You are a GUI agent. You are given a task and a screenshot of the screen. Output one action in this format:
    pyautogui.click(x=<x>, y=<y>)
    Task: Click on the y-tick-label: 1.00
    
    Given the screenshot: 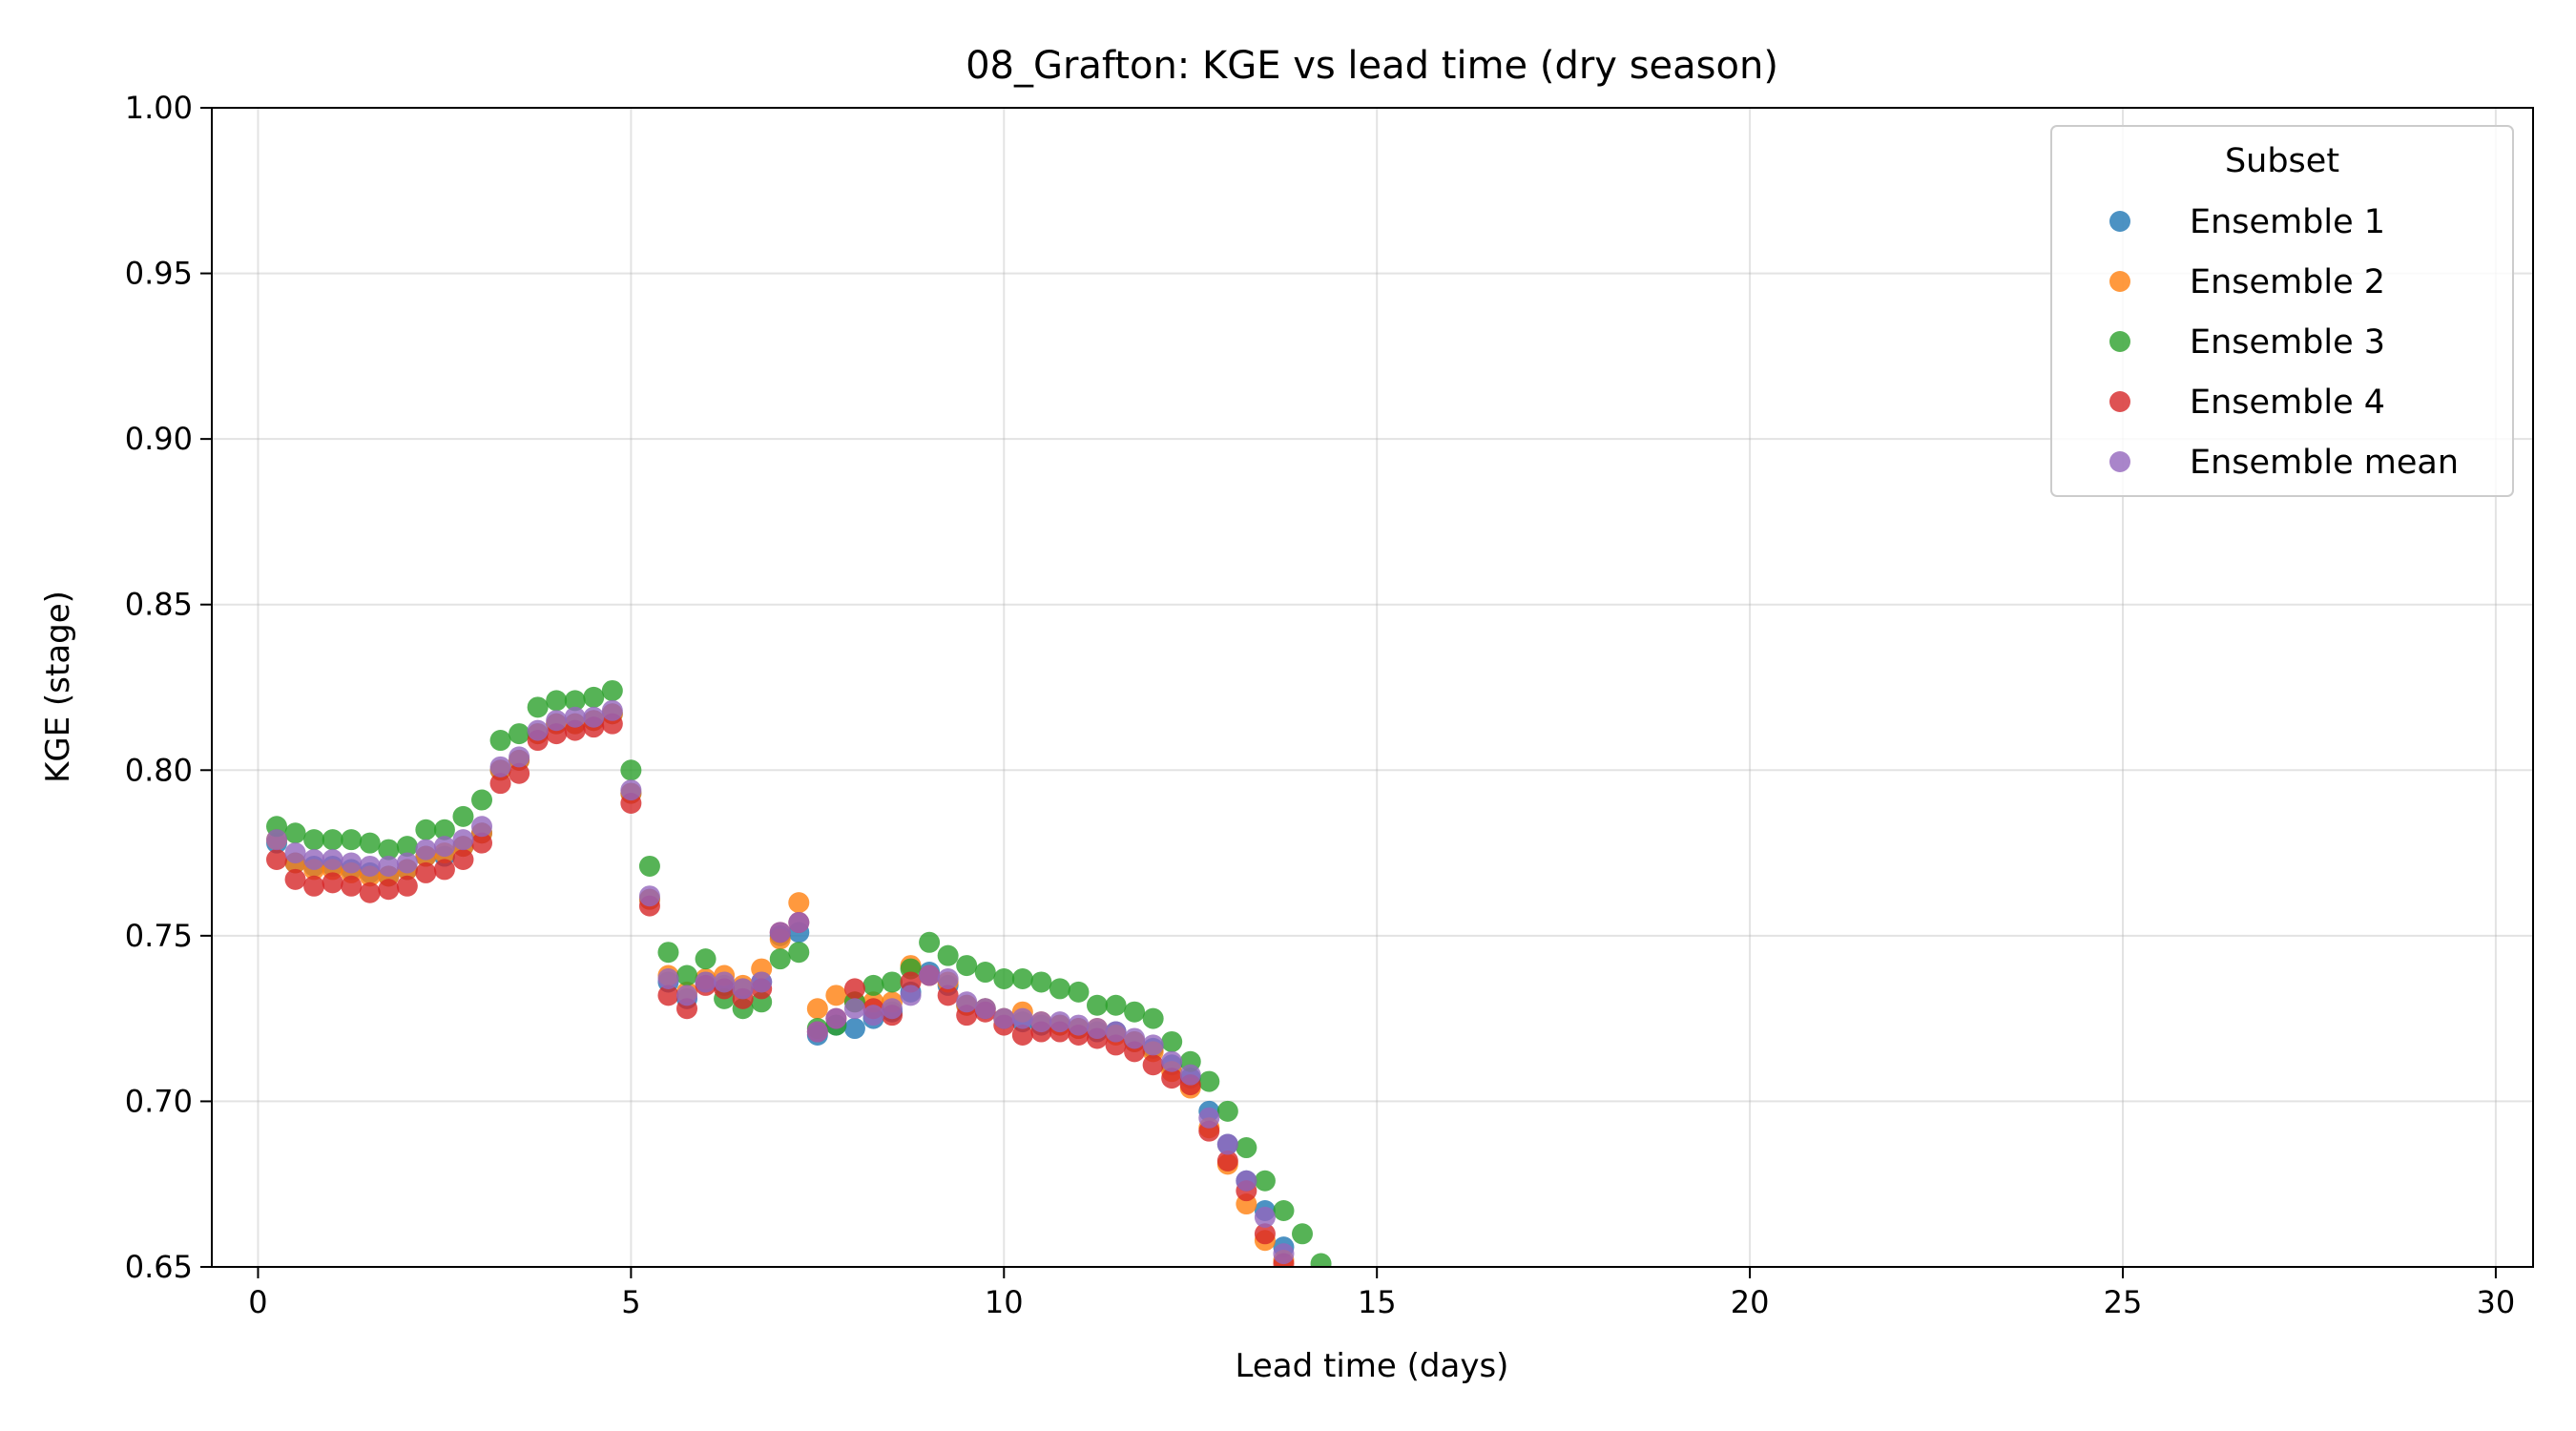 What is the action you would take?
    pyautogui.click(x=159, y=108)
    